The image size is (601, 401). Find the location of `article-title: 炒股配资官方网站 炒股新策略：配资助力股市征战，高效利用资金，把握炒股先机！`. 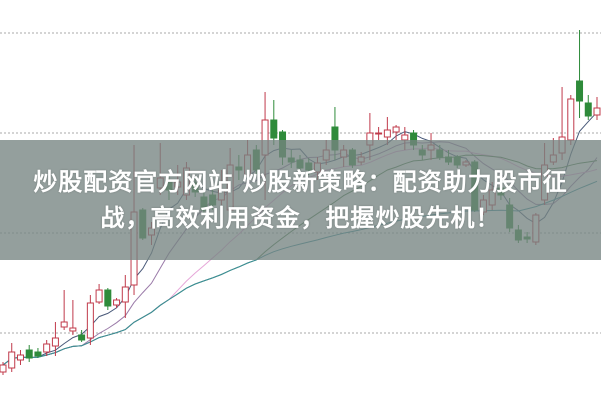

article-title: 炒股配资官方网站 炒股新策略：配资助力股市征战，高效利用资金，把握炒股先机！ is located at coordinates (300, 200).